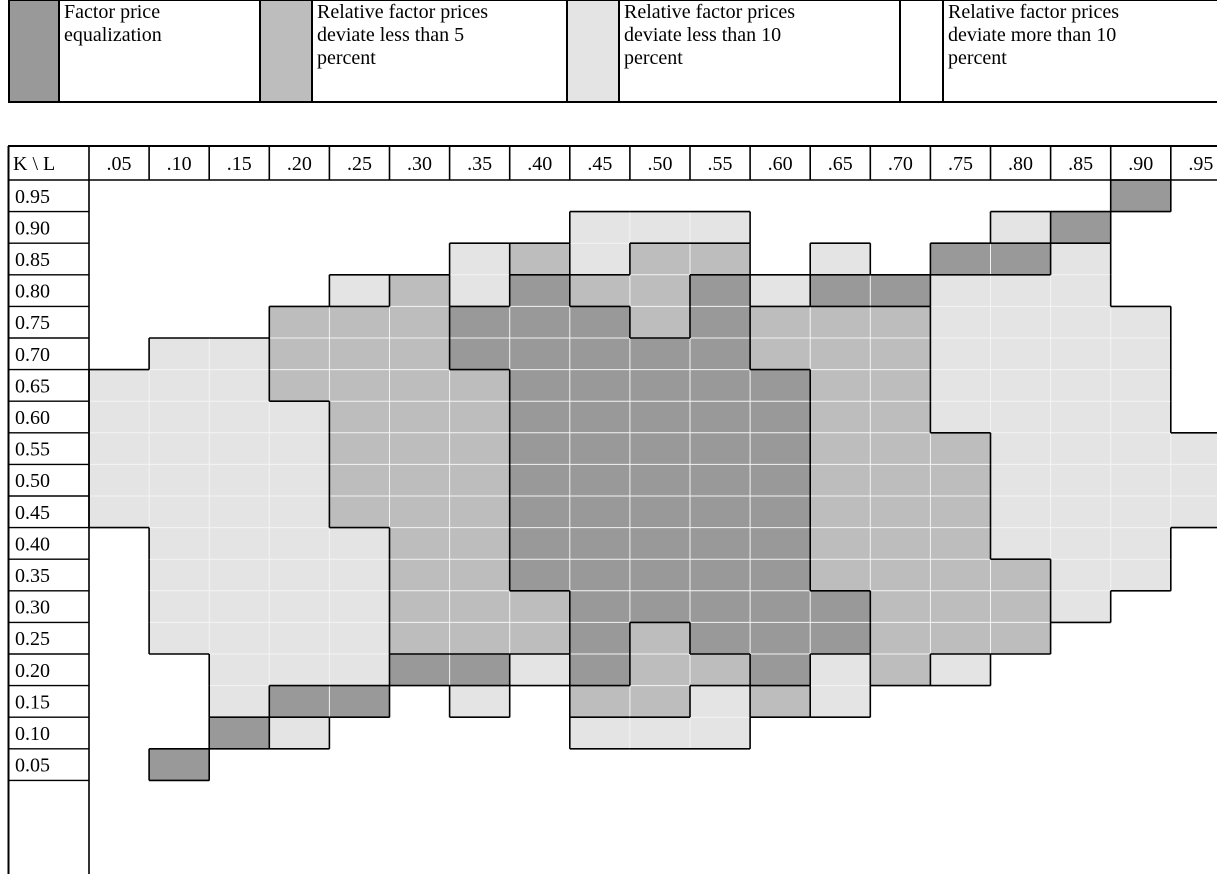  I want to click on x-tick-label: .45, so click(599, 164).